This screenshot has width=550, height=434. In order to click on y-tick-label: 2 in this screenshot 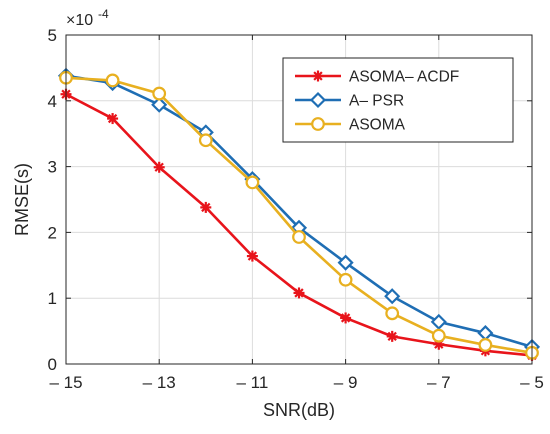, I will do `click(52, 232)`.